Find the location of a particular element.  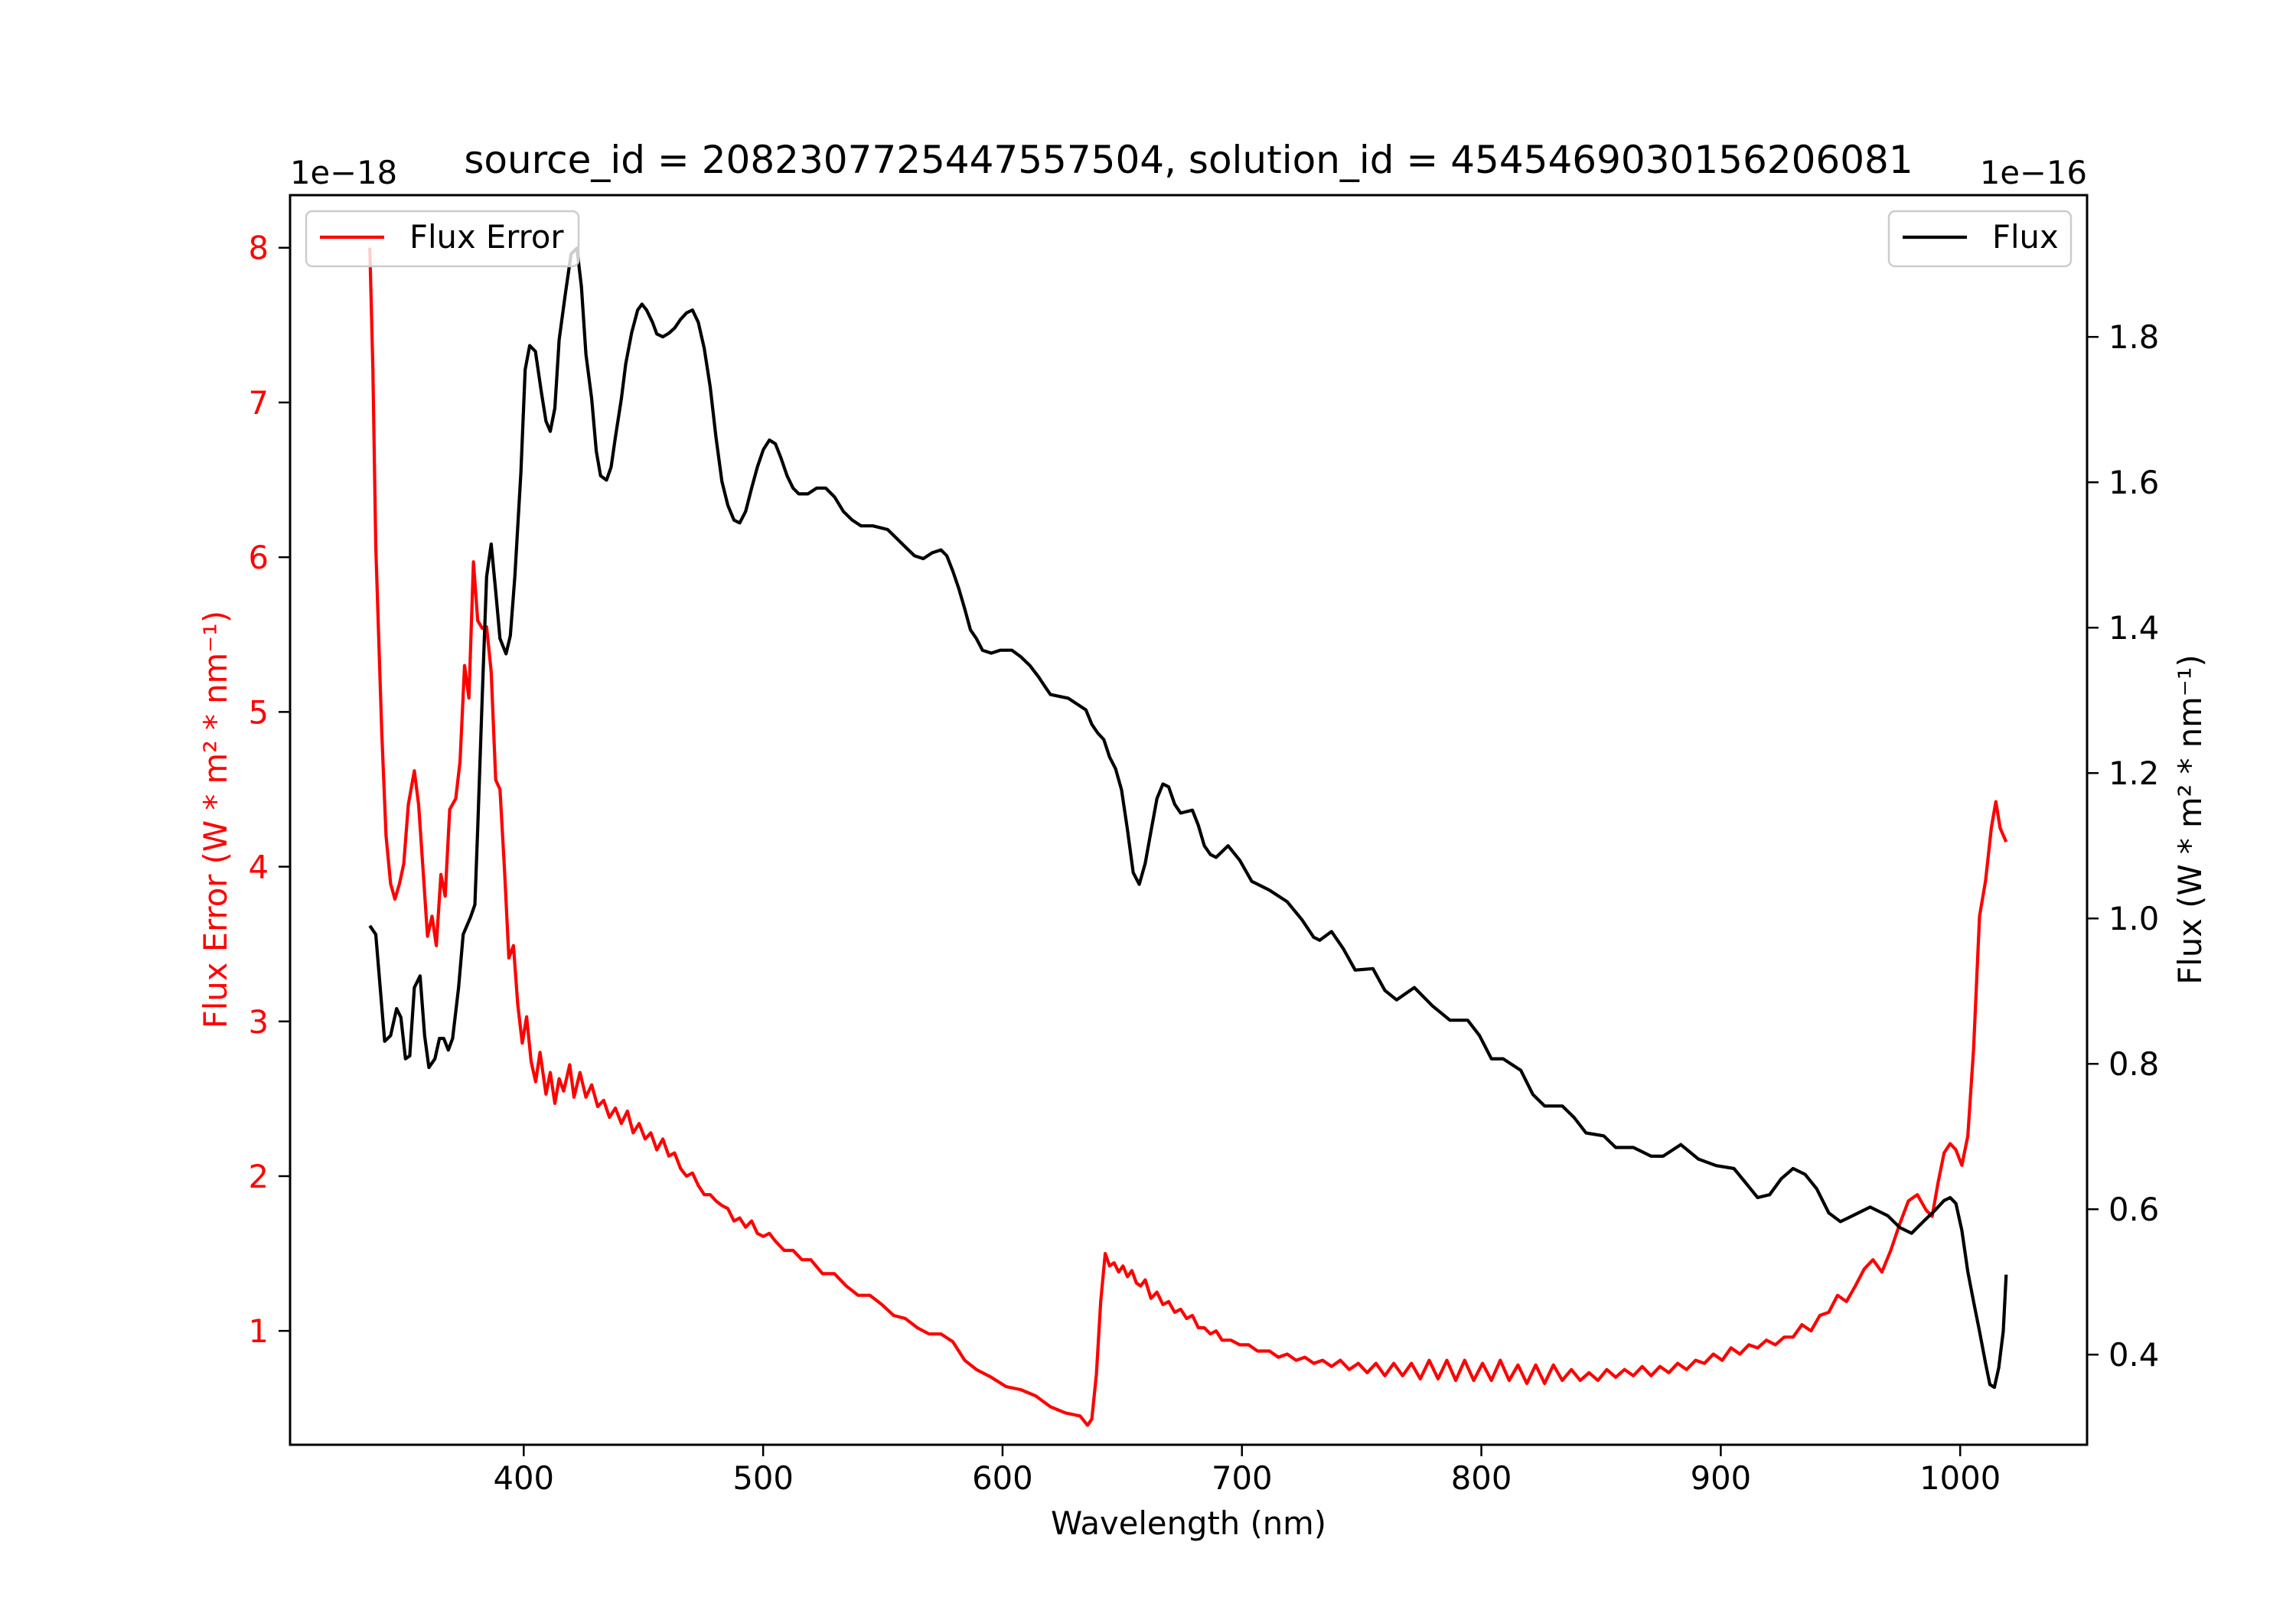

legend-flux: Flux is located at coordinates (1980, 239).